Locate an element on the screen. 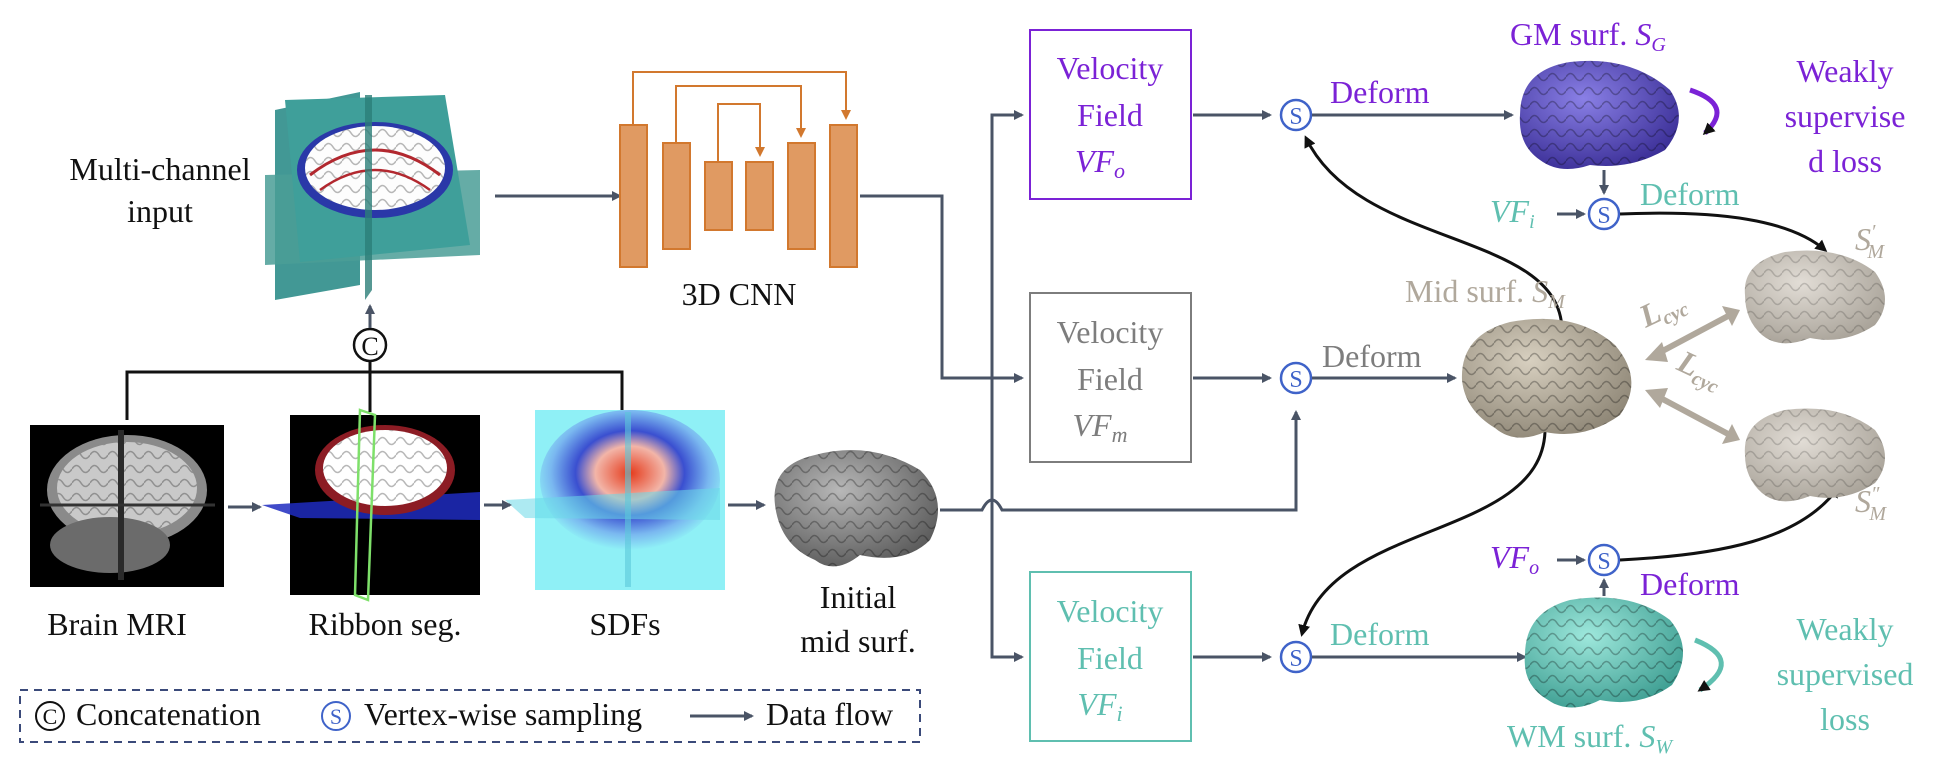  weak-loss-bot-label: Weakly supervised loss is located at coordinates (1845, 674).